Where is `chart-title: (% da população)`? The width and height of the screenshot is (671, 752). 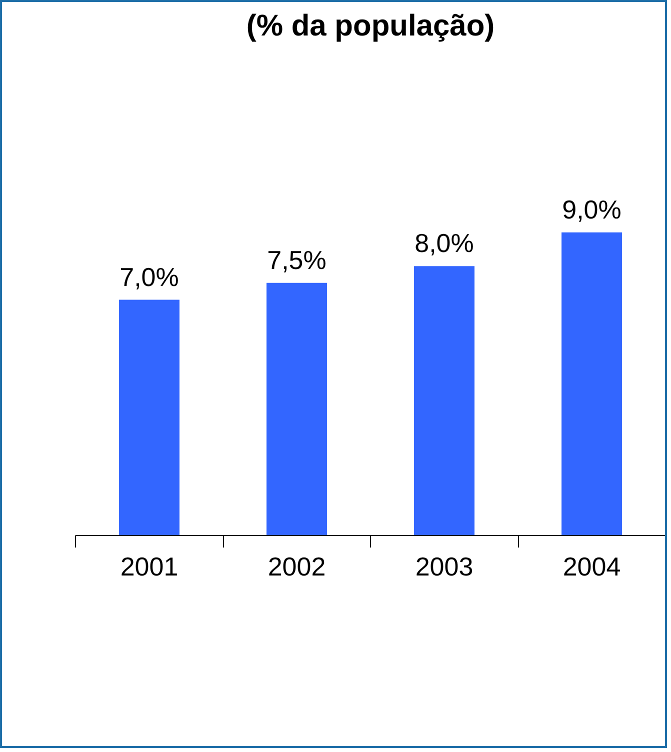 chart-title: (% da população) is located at coordinates (370, 26).